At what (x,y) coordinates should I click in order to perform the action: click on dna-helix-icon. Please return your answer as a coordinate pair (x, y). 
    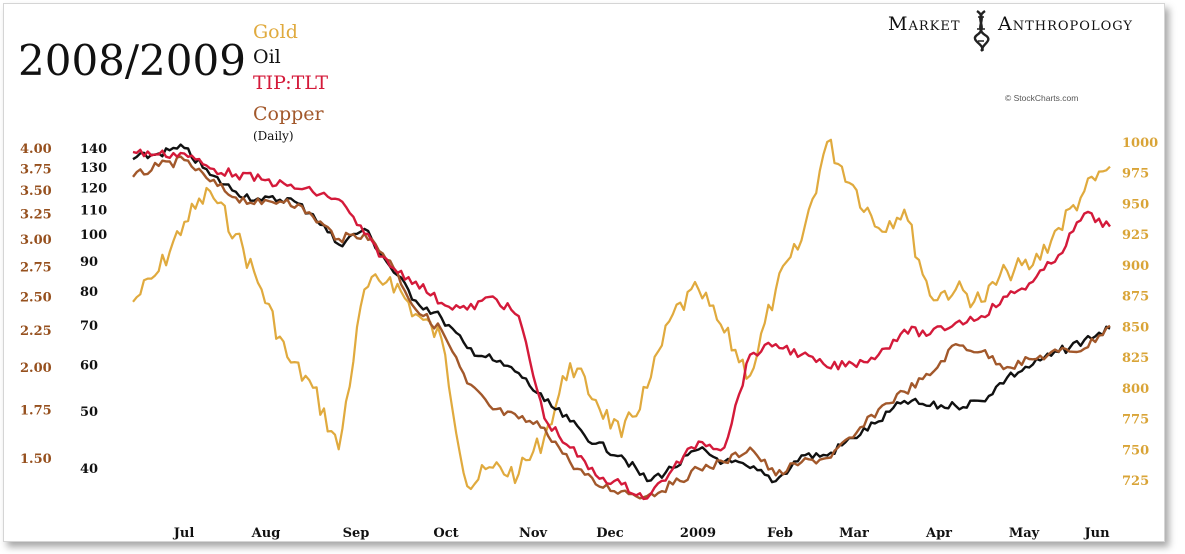
    Looking at the image, I should click on (981, 31).